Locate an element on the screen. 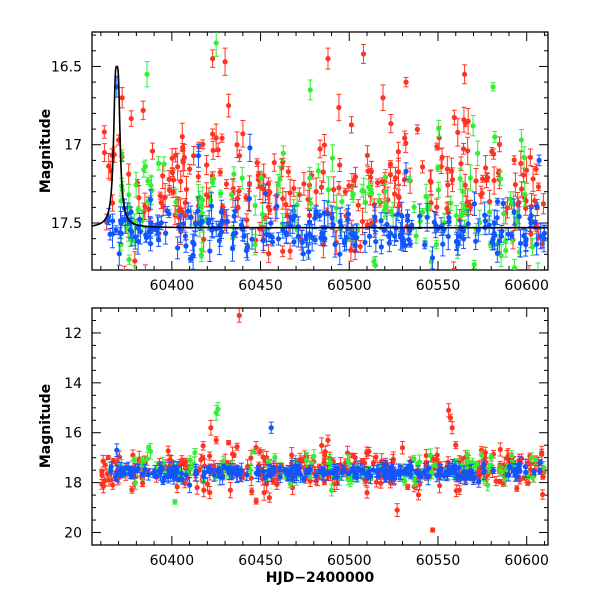  x-tick-label: 60400 is located at coordinates (172, 286).